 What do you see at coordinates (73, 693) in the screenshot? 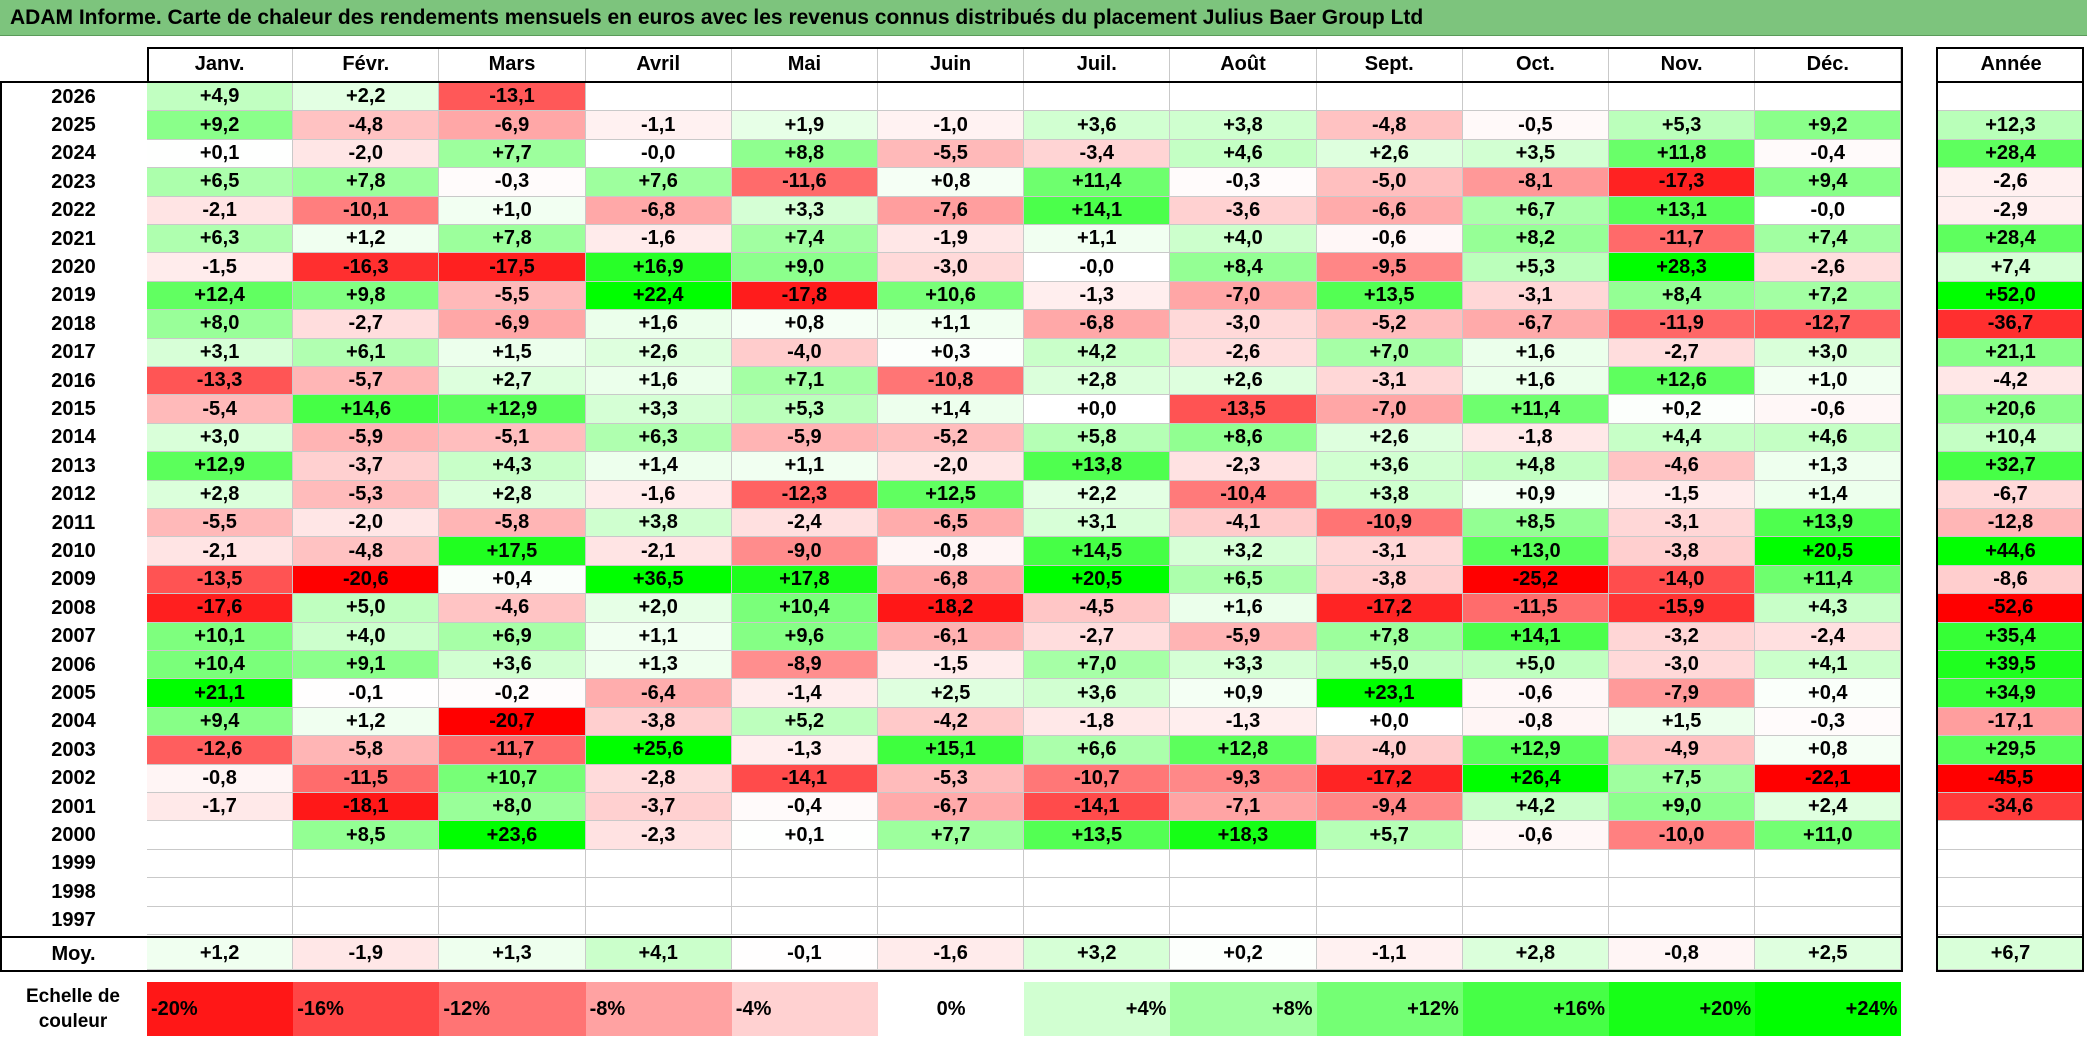
I see `row-year-label: 2005` at bounding box center [73, 693].